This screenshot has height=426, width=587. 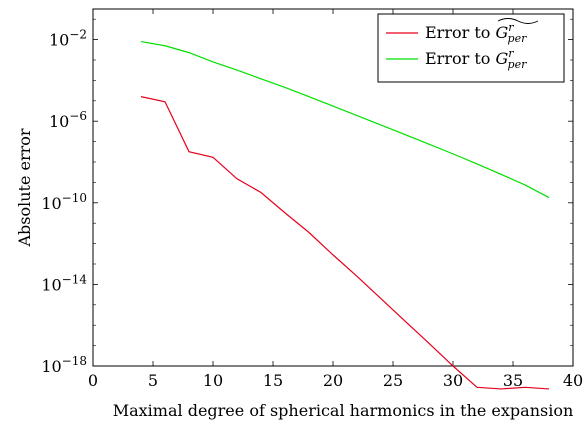 I want to click on x-tick-label: 25, so click(x=393, y=380).